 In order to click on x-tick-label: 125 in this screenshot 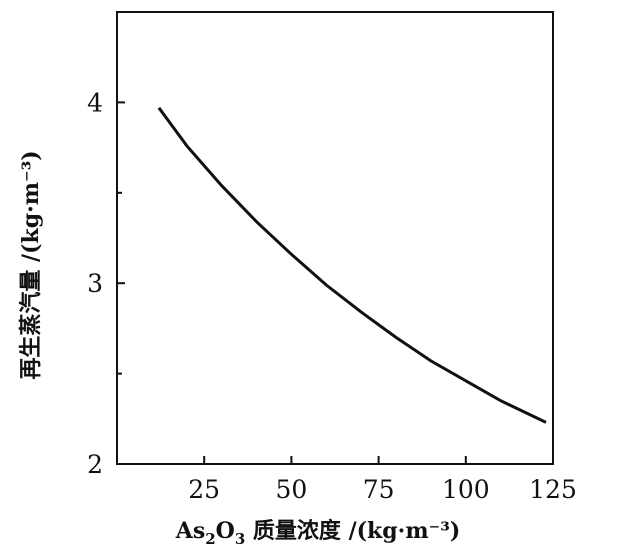, I will do `click(553, 489)`.